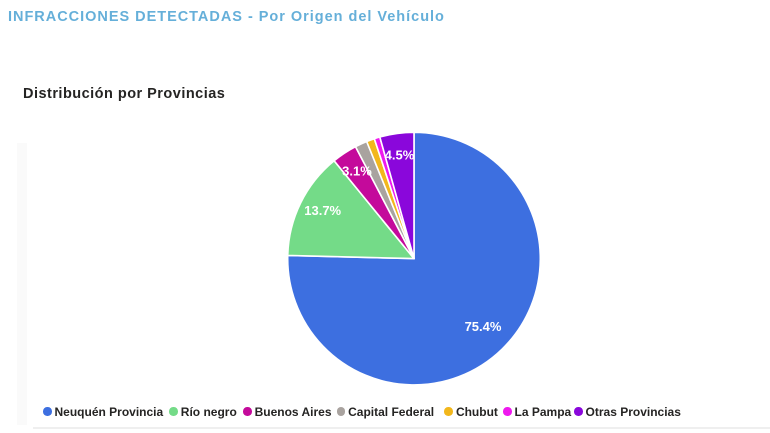 The height and width of the screenshot is (433, 770). Describe the element at coordinates (400, 155) in the screenshot. I see `svg-text: 4.5%` at that location.